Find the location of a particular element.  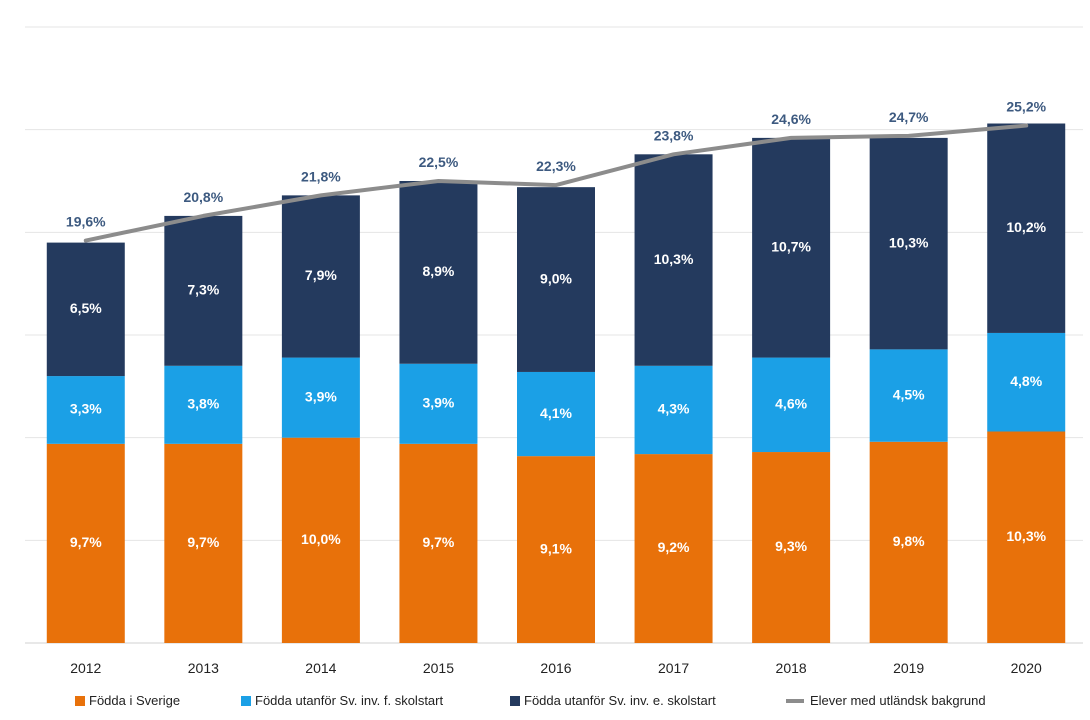

bar-value-label: 4,5% is located at coordinates (909, 394).